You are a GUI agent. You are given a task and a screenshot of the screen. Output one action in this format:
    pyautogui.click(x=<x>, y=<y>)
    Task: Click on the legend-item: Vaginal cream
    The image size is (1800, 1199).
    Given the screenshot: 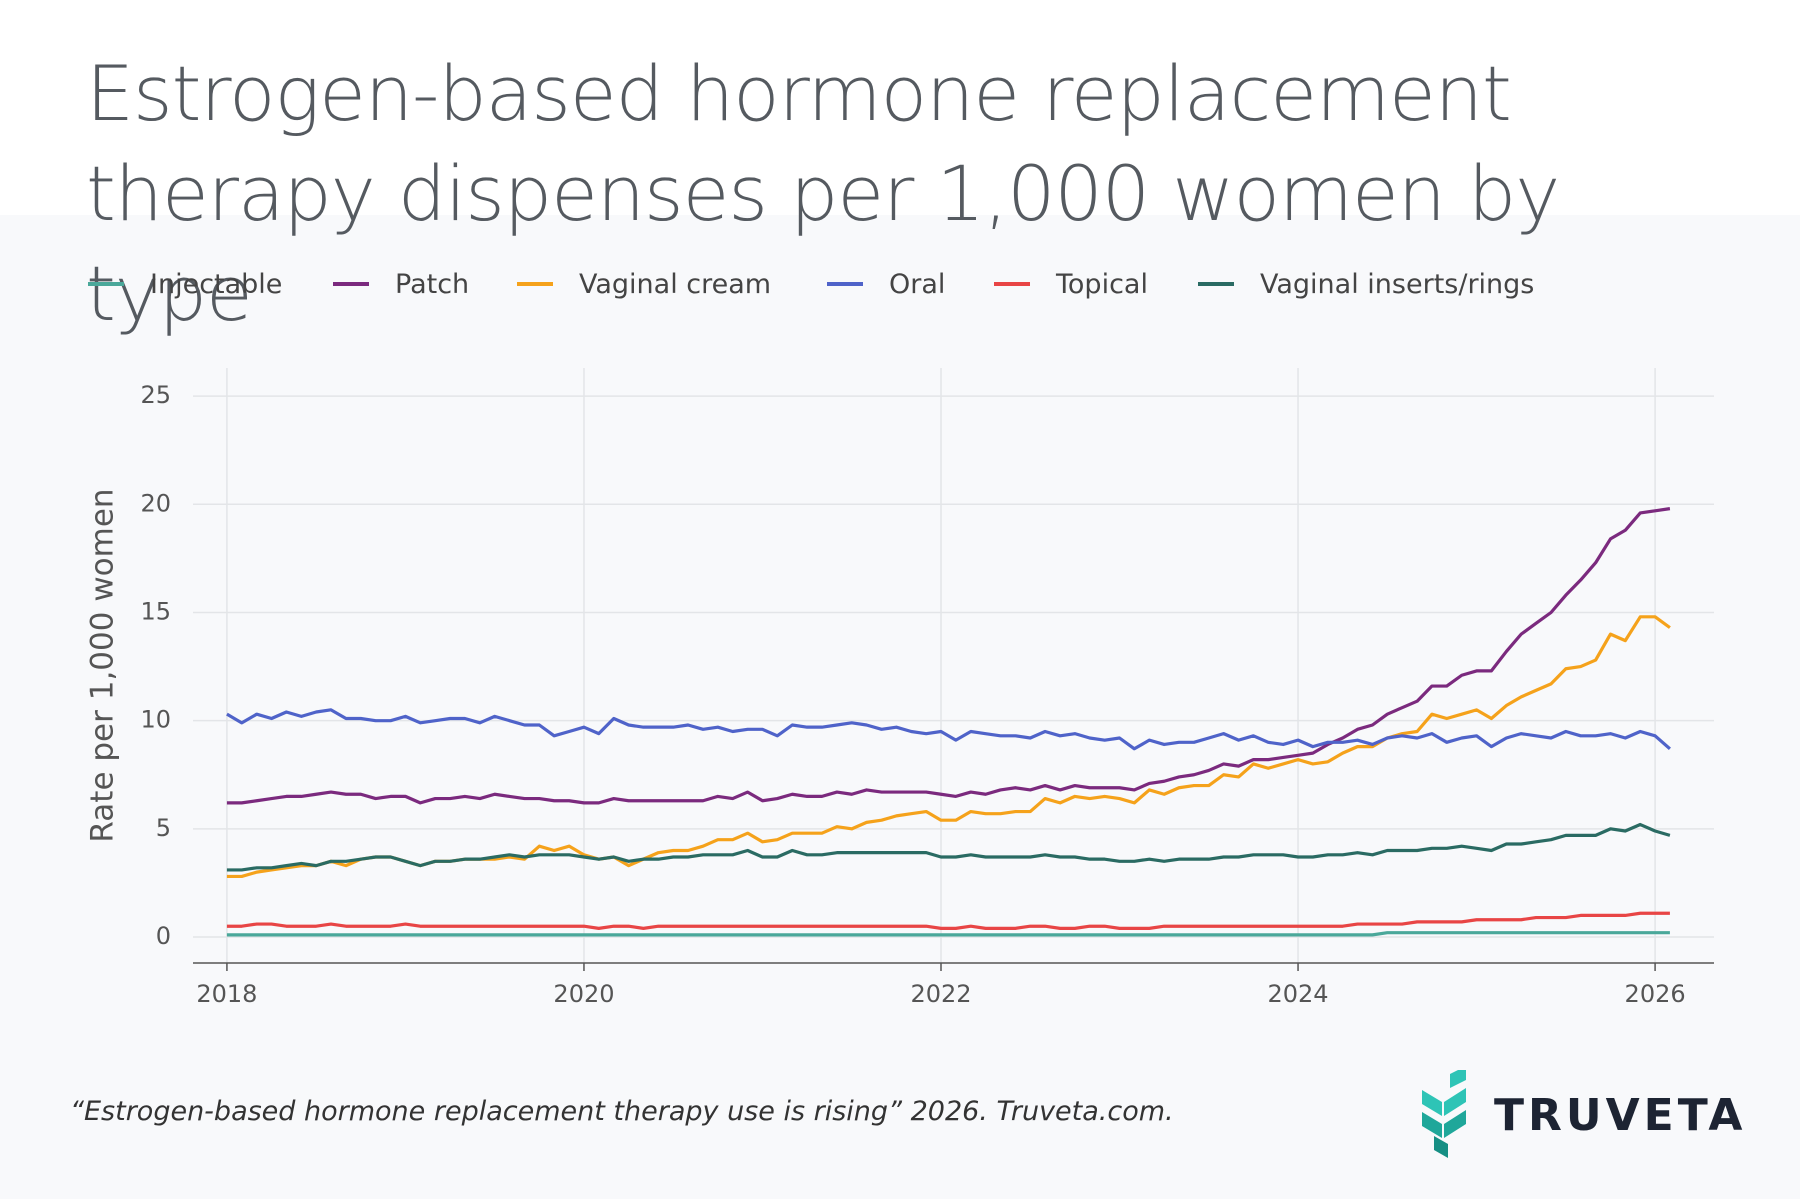 What is the action you would take?
    pyautogui.click(x=644, y=284)
    